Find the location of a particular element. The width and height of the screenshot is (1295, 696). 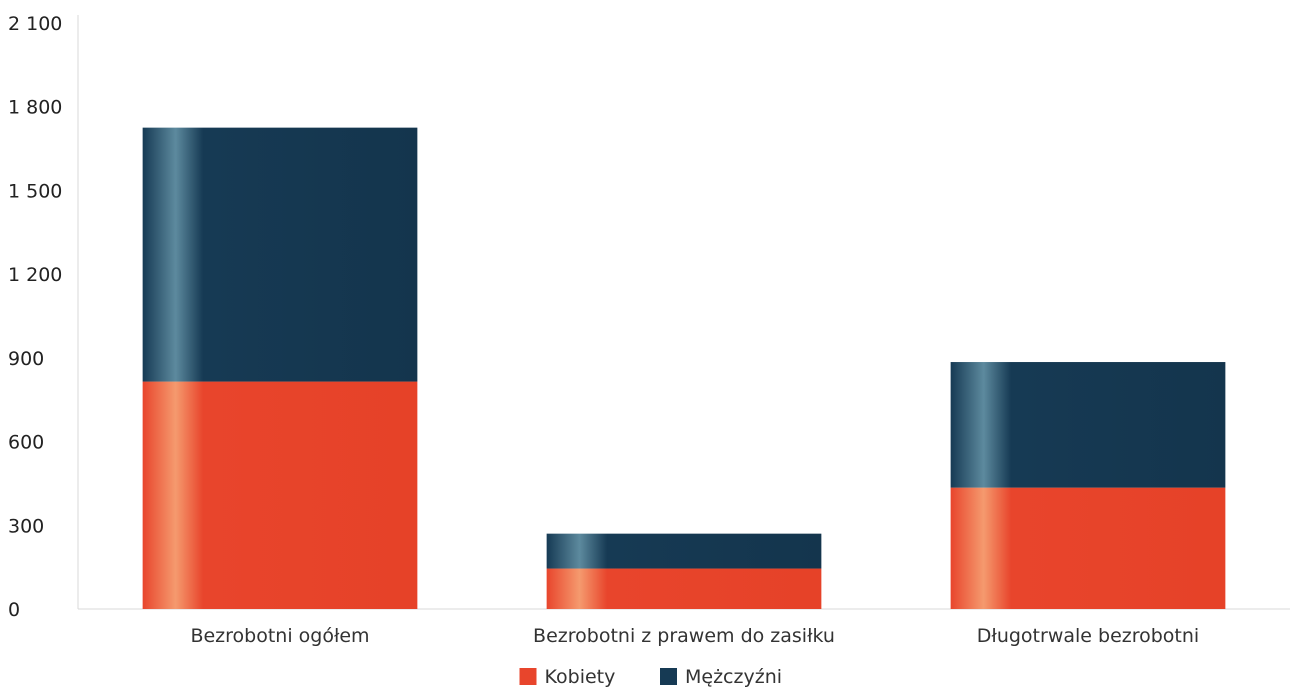

legend-label: Kobiety is located at coordinates (580, 677).